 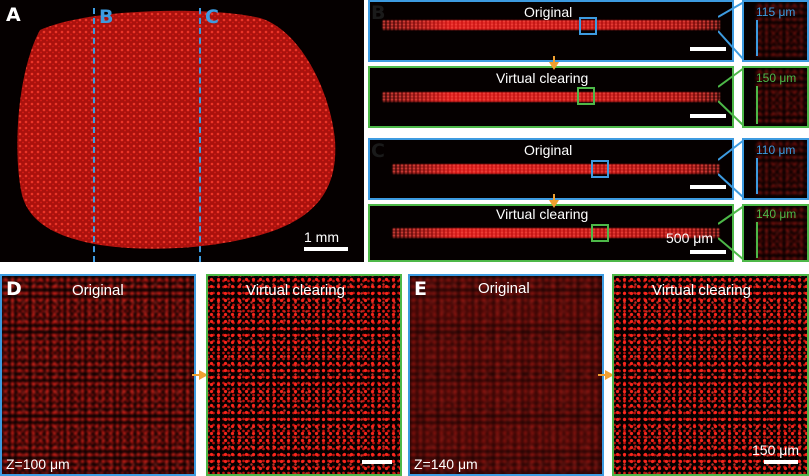 What do you see at coordinates (378, 13) in the screenshot?
I see `panel-b-letter: B` at bounding box center [378, 13].